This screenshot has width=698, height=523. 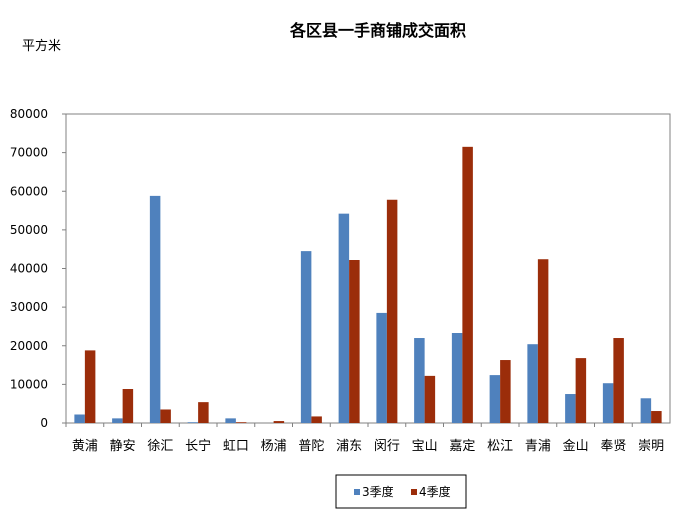 I want to click on y-tick-label: 30000, so click(x=29, y=307).